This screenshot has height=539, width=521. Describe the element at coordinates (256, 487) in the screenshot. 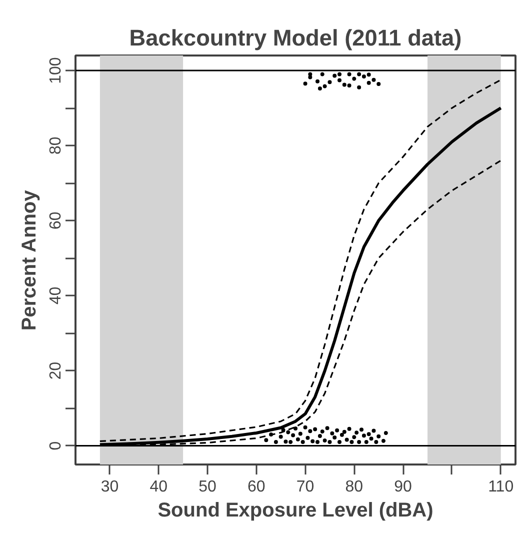

I see `x-tick-label: 60` at that location.